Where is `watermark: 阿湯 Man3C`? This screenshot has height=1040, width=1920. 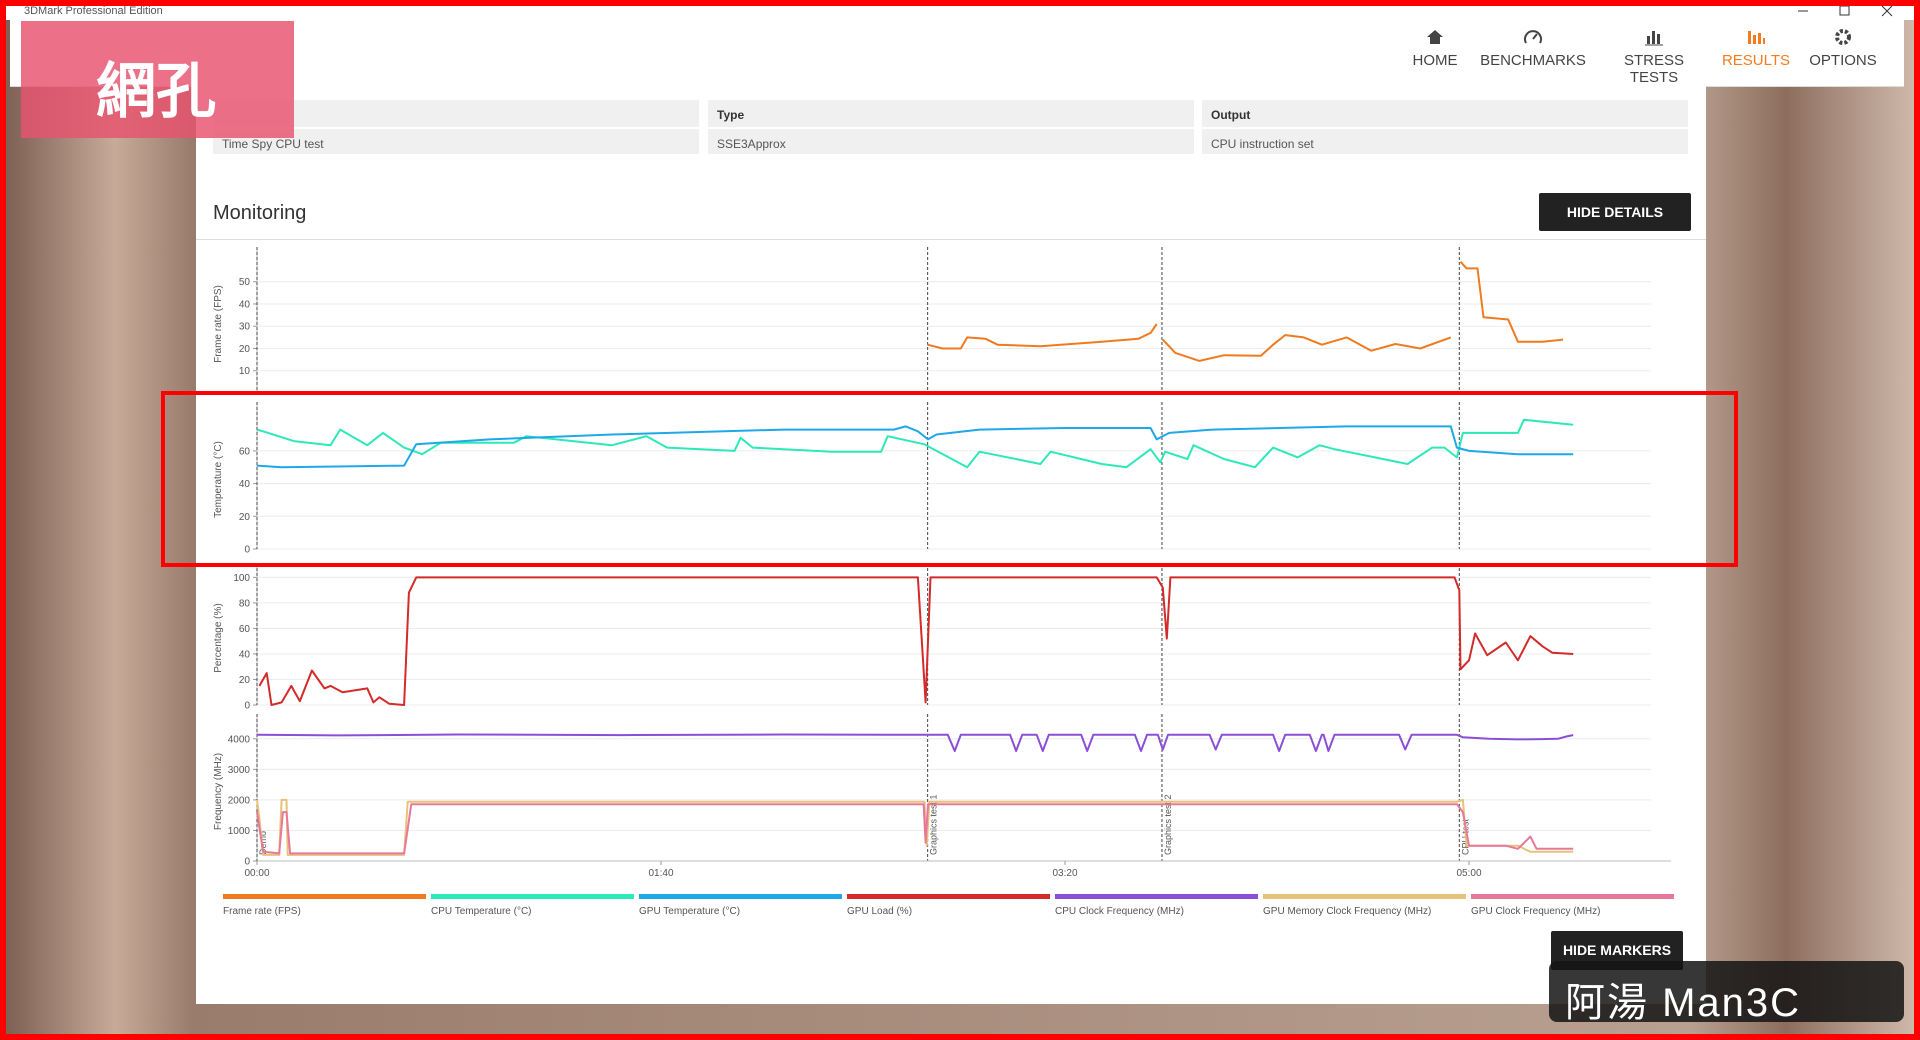
watermark: 阿湯 Man3C is located at coordinates (1726, 993).